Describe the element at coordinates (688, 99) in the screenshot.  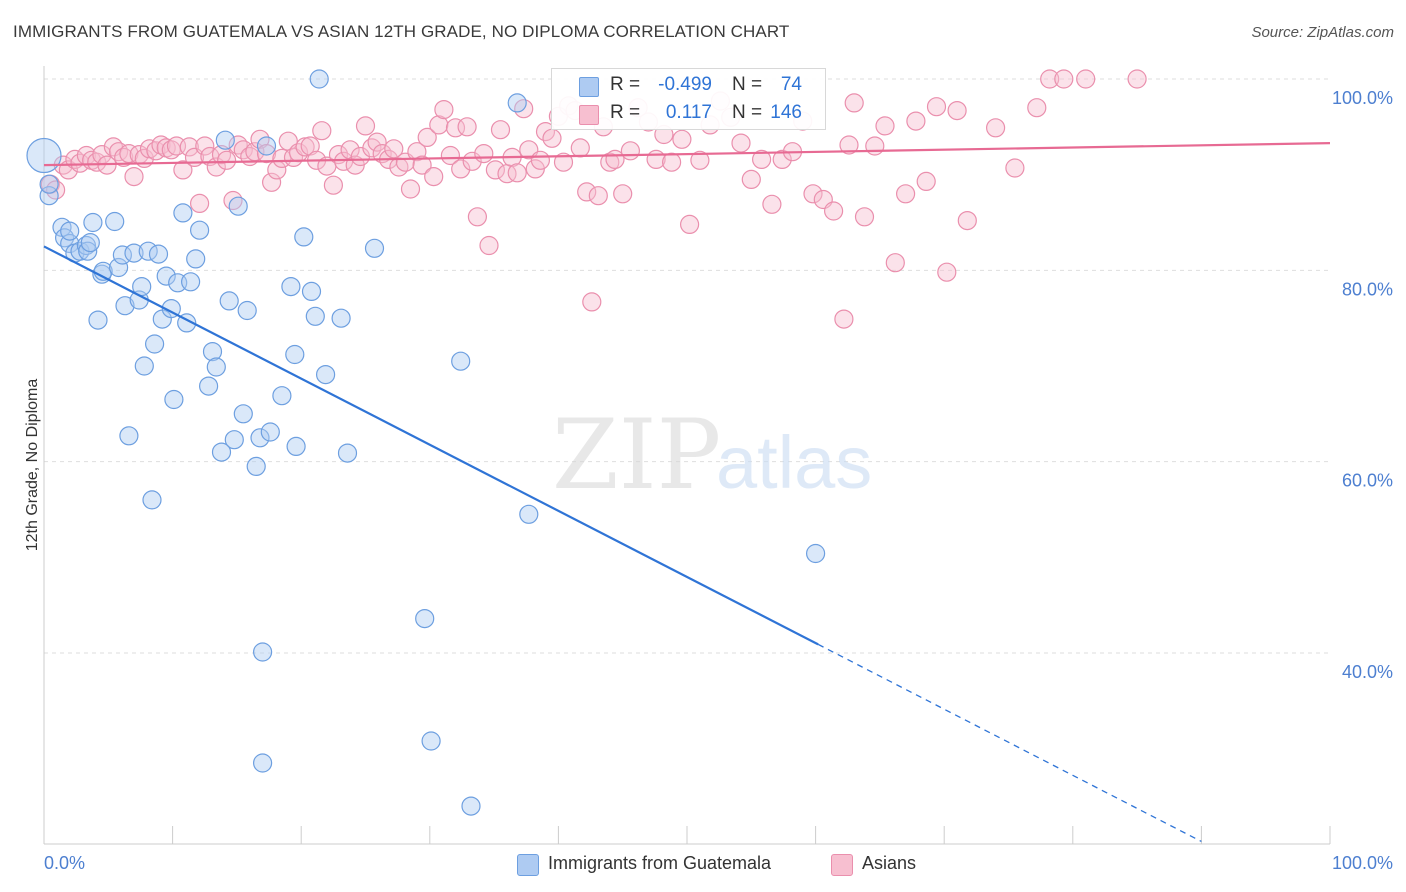
I see `correlation-legend: R = -0.499 N = 74 R = 0.117 N = 146` at that location.